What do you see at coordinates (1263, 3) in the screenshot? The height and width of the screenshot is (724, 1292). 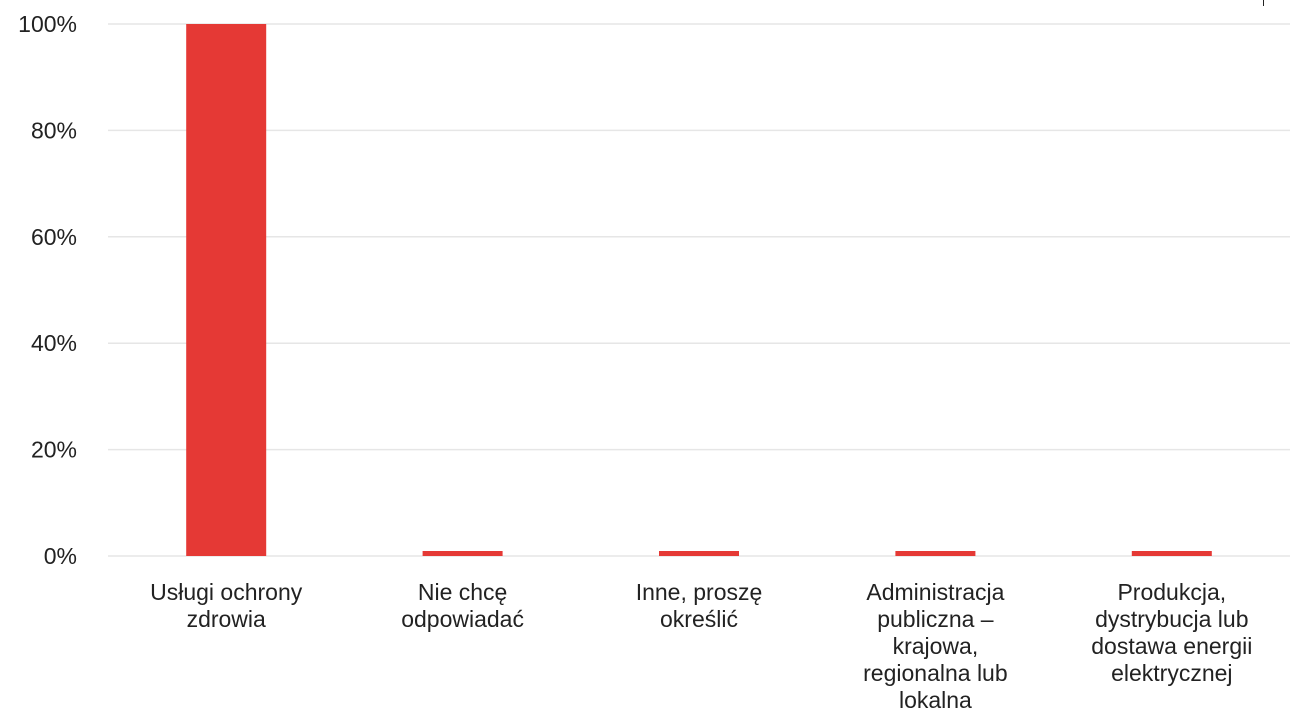 I see `edge-tick-mark` at bounding box center [1263, 3].